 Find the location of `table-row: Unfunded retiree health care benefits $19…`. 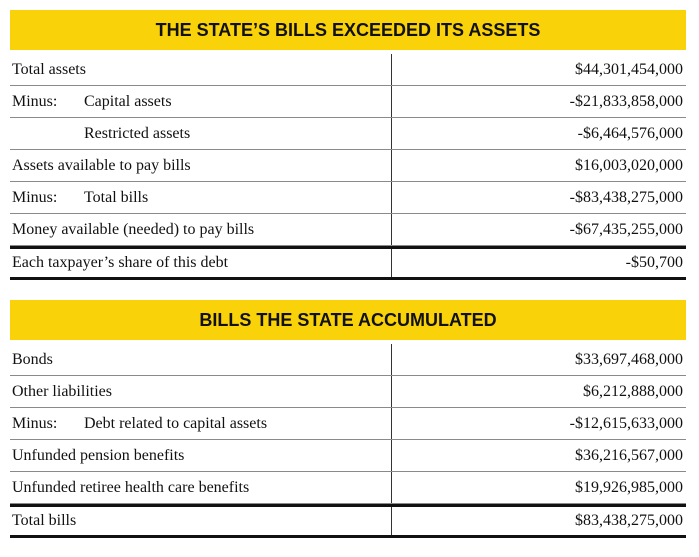

table-row: Unfunded retiree health care benefits $19… is located at coordinates (348, 488).